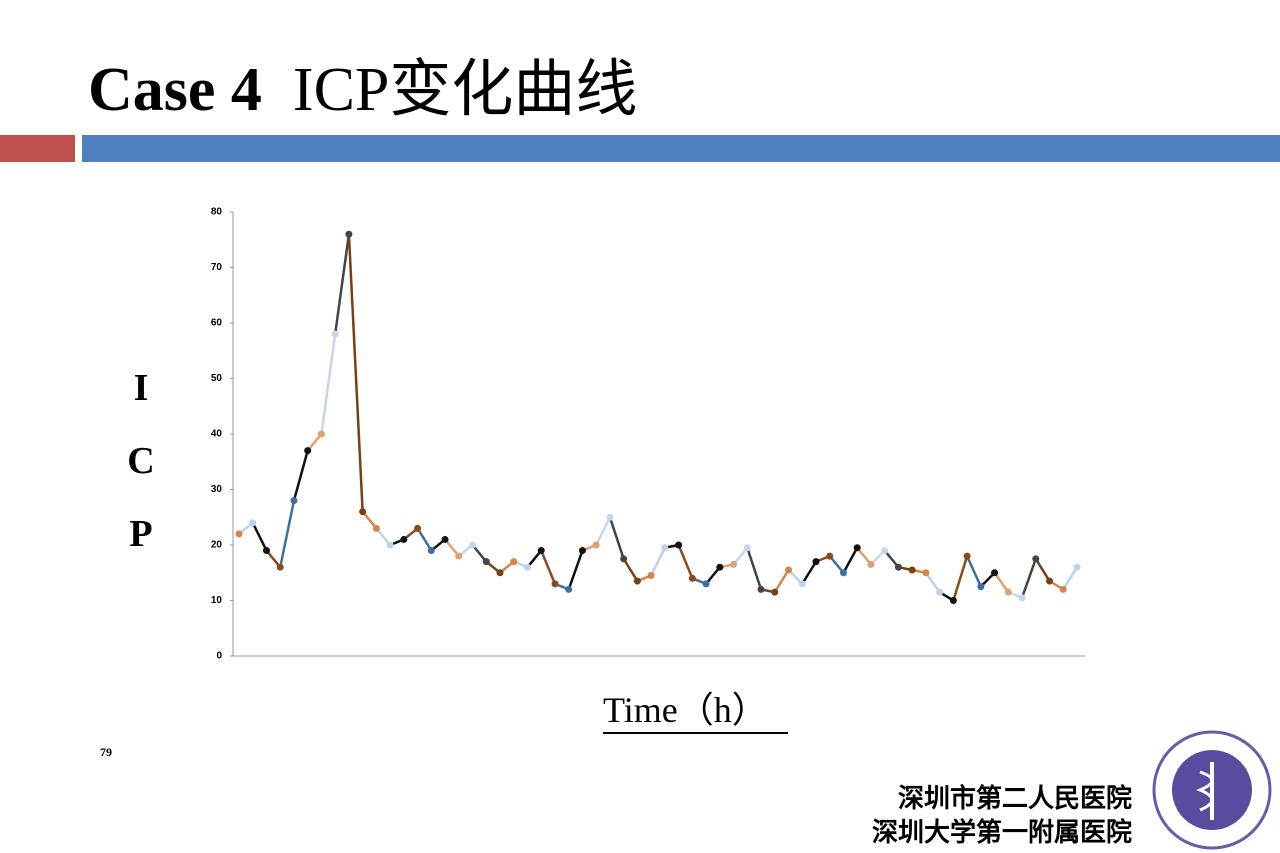 The image size is (1280, 853). I want to click on header-bar, so click(681, 148).